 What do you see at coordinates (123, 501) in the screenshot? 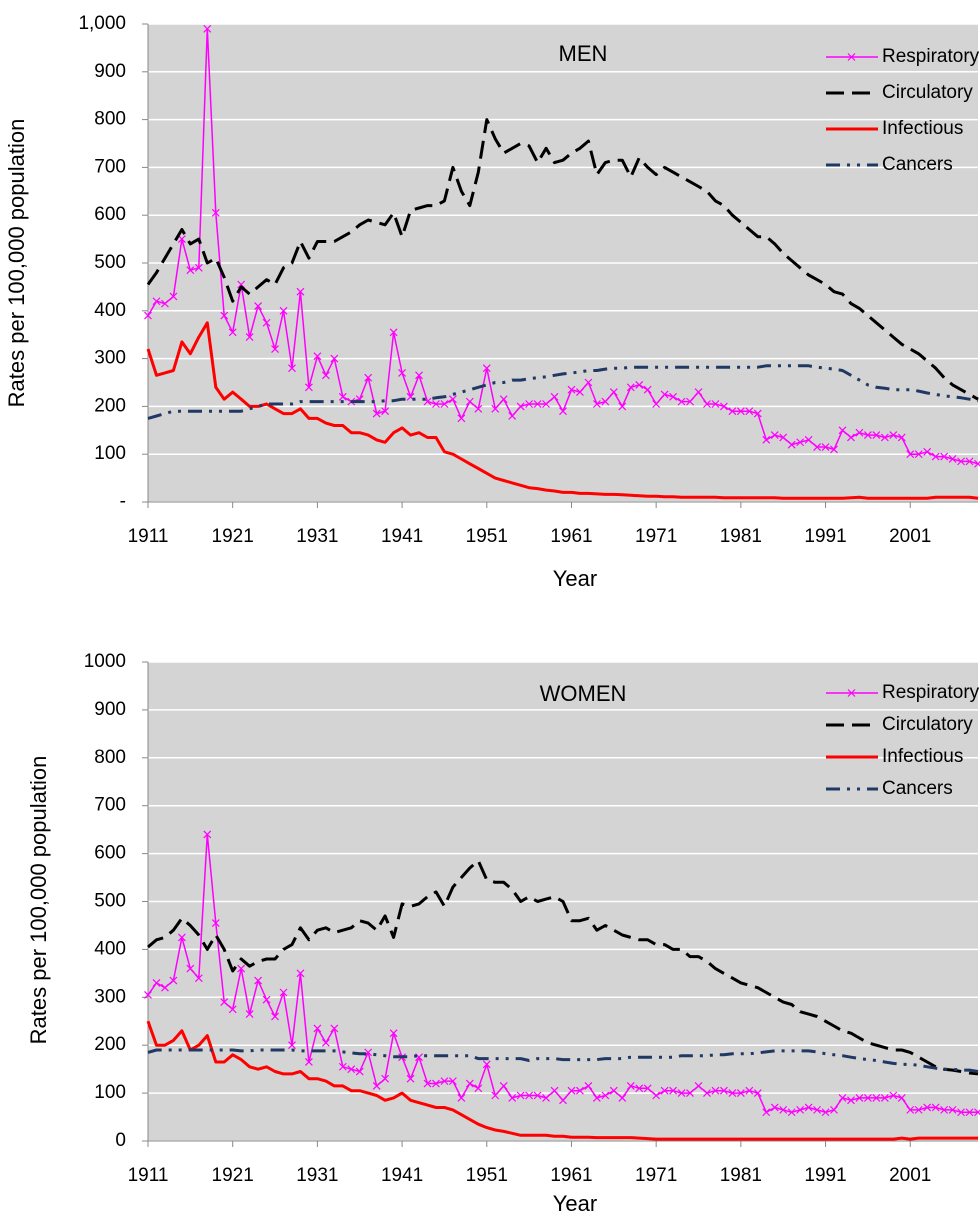
I see `y-tick-label: -` at bounding box center [123, 501].